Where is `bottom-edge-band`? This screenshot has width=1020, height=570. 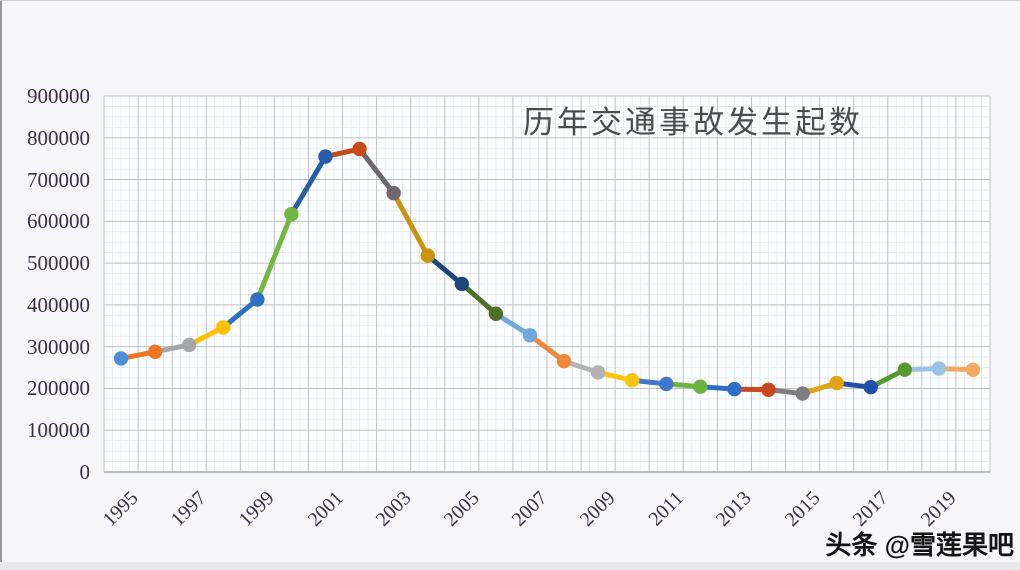 bottom-edge-band is located at coordinates (510, 566).